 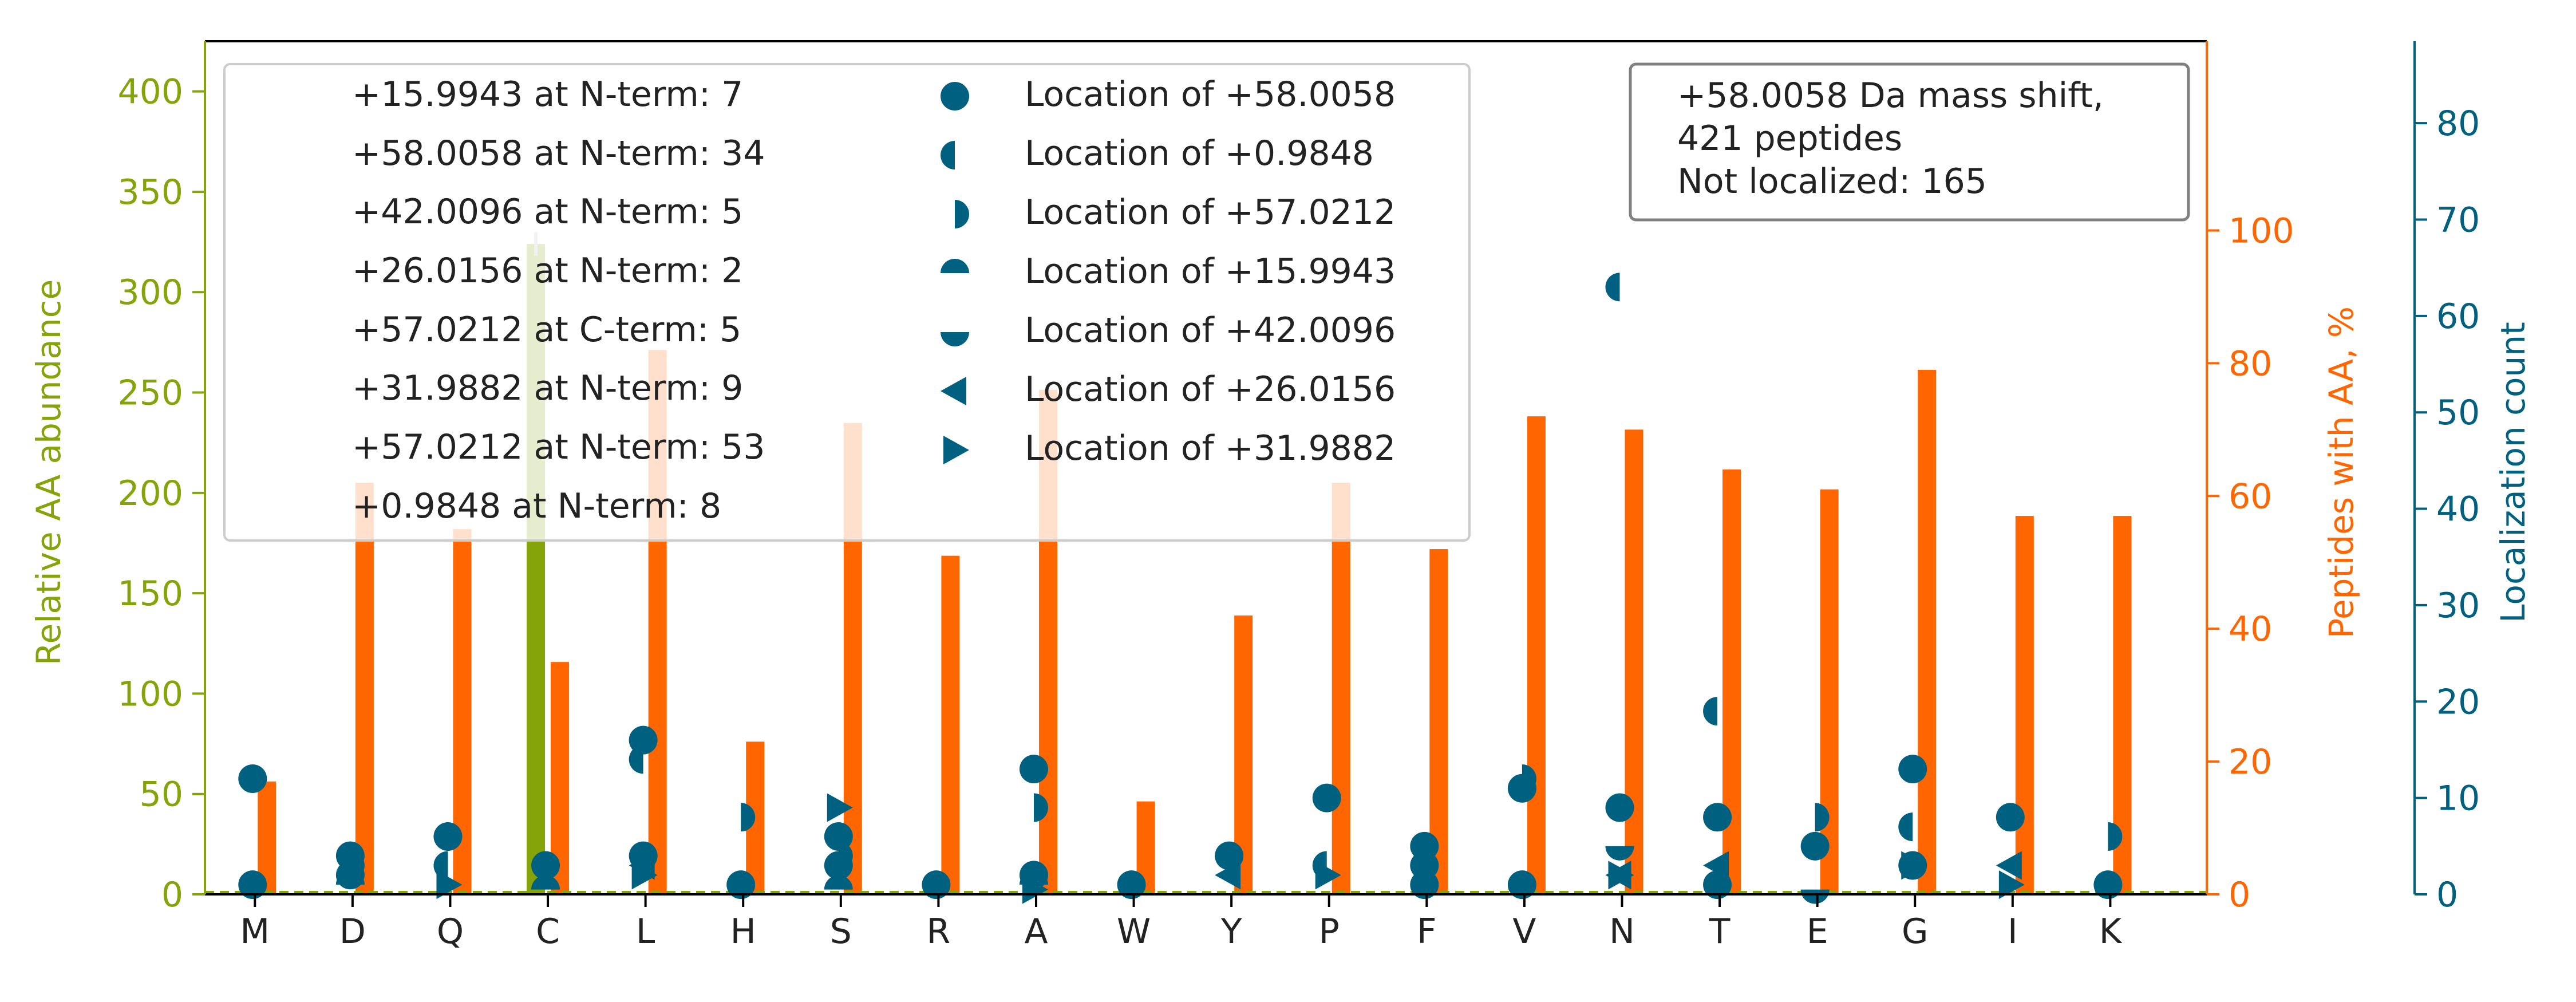 What do you see at coordinates (547, 212) in the screenshot?
I see `nterm-entry: +42.0096 at N-term: 5` at bounding box center [547, 212].